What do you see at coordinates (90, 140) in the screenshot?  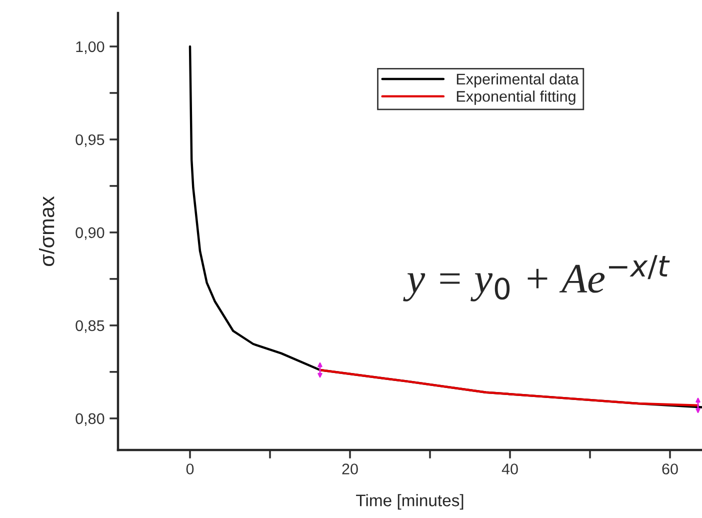 I see `y-tick-label: 0,95` at bounding box center [90, 140].